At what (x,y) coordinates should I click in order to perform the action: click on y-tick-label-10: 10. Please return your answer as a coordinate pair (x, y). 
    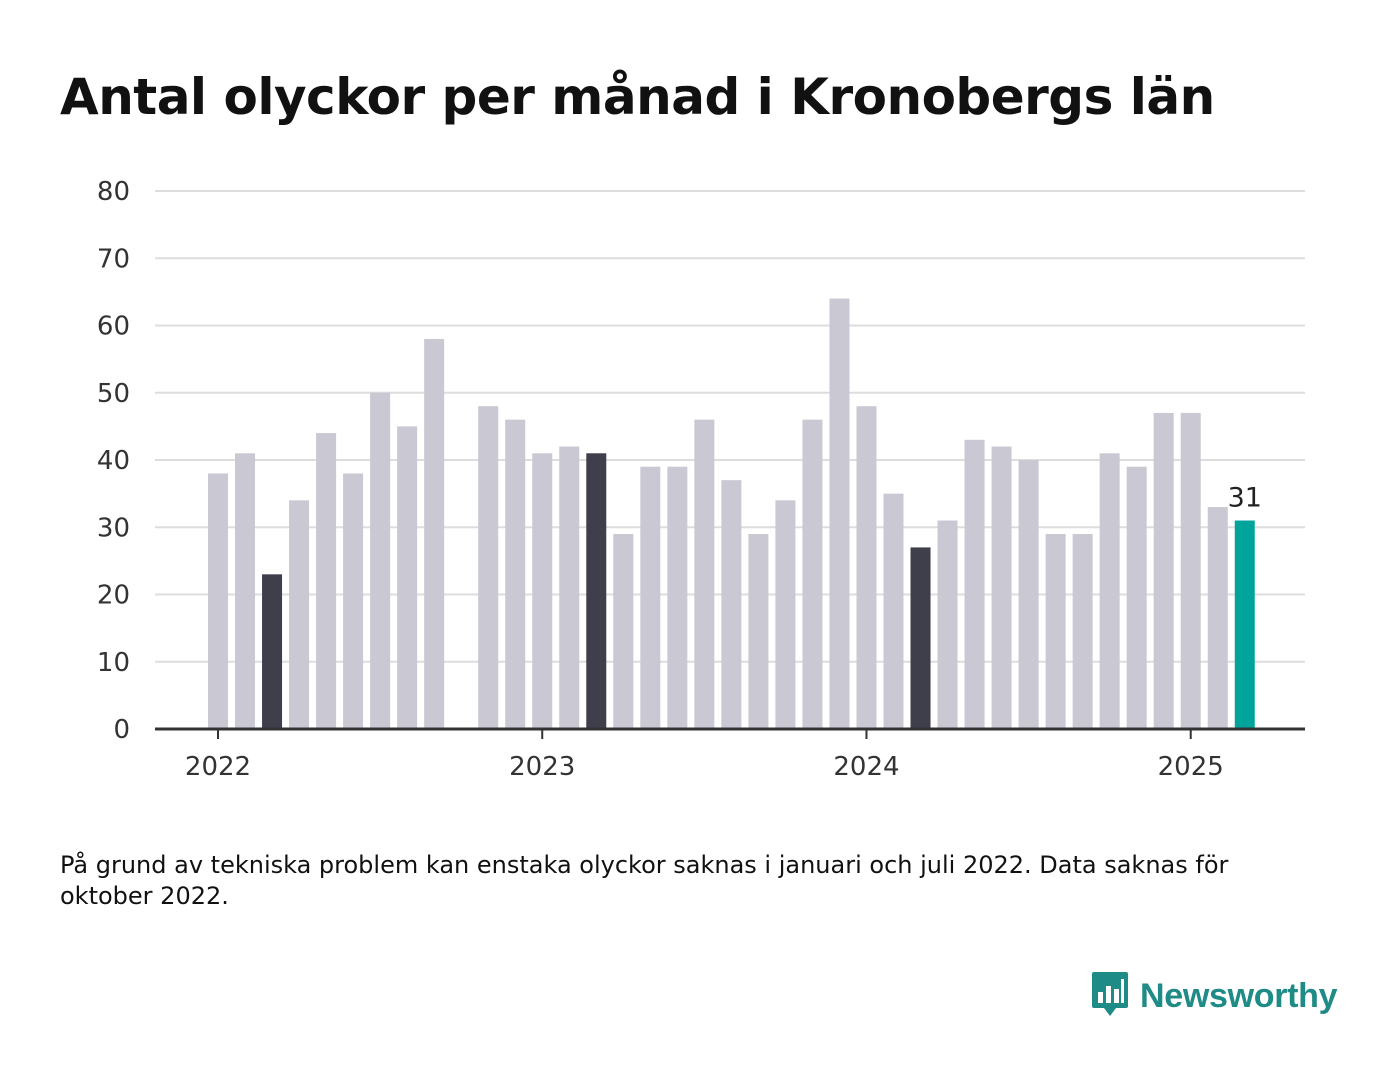
    Looking at the image, I should click on (113, 663).